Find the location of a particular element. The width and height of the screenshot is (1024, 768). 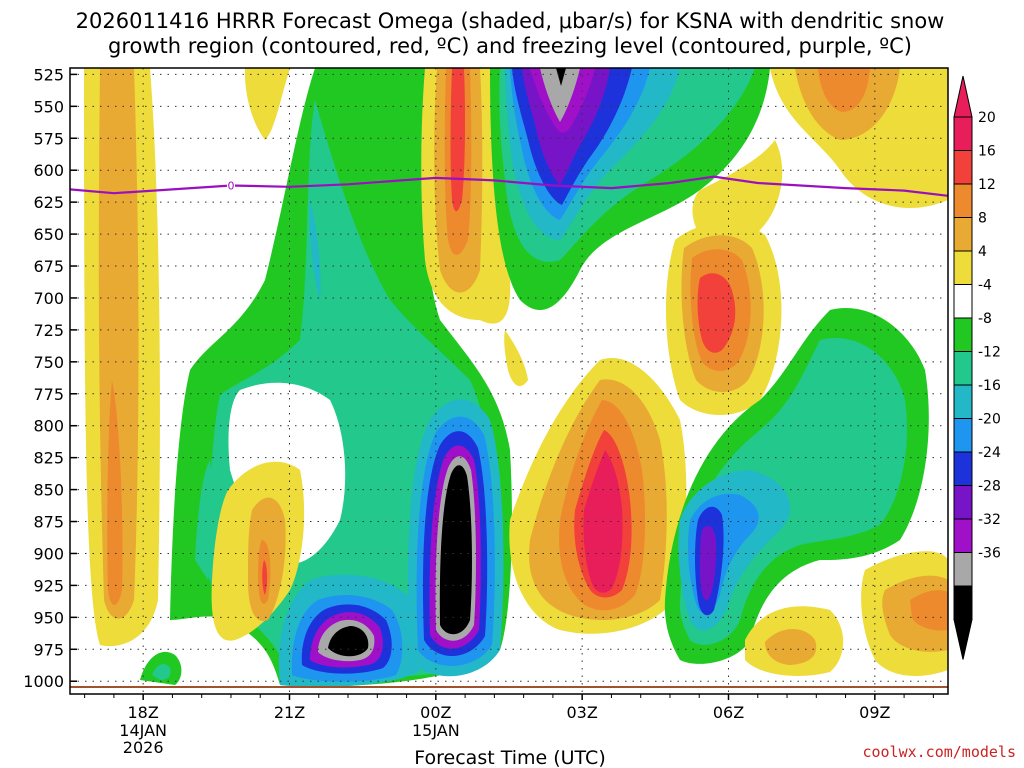

freezing-level-line is located at coordinates (509, 186).